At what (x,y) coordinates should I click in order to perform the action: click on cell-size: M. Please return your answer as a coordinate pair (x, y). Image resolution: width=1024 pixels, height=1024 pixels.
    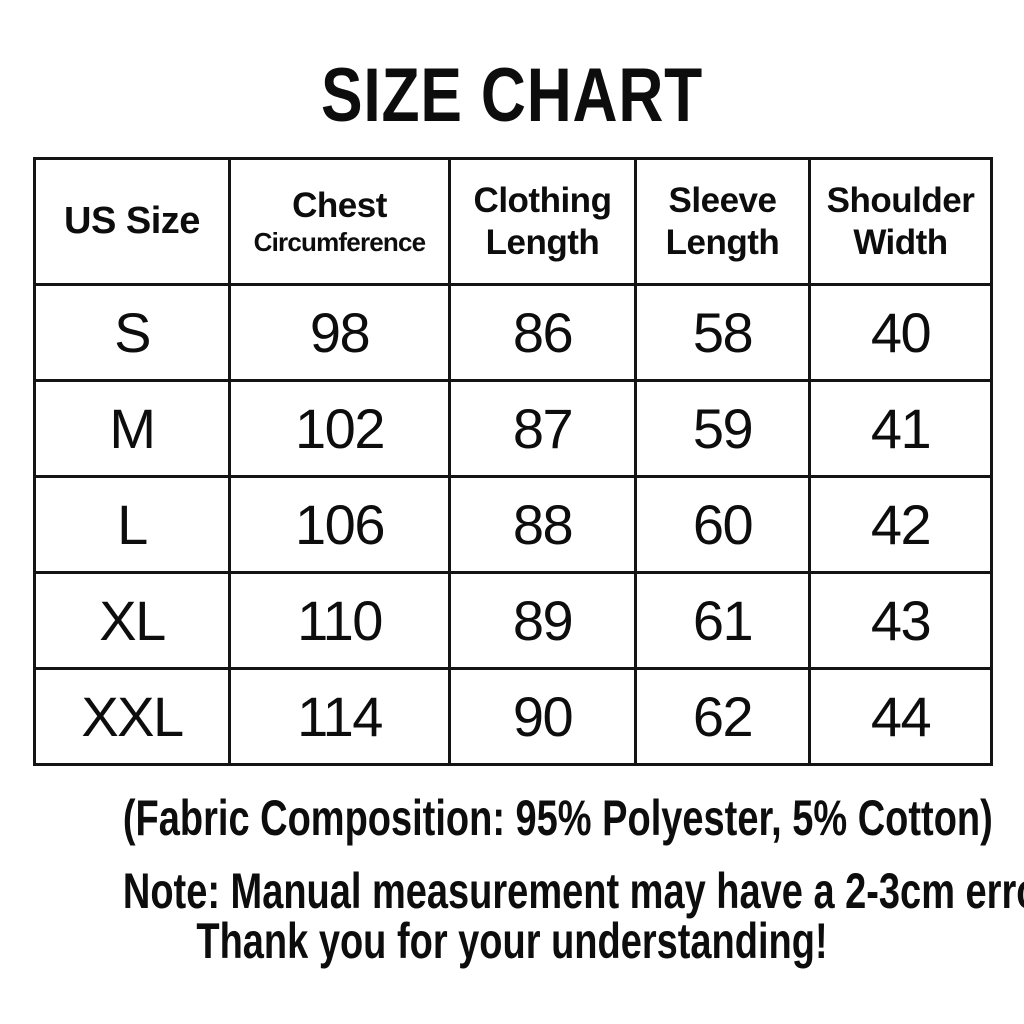
    Looking at the image, I should click on (132, 428).